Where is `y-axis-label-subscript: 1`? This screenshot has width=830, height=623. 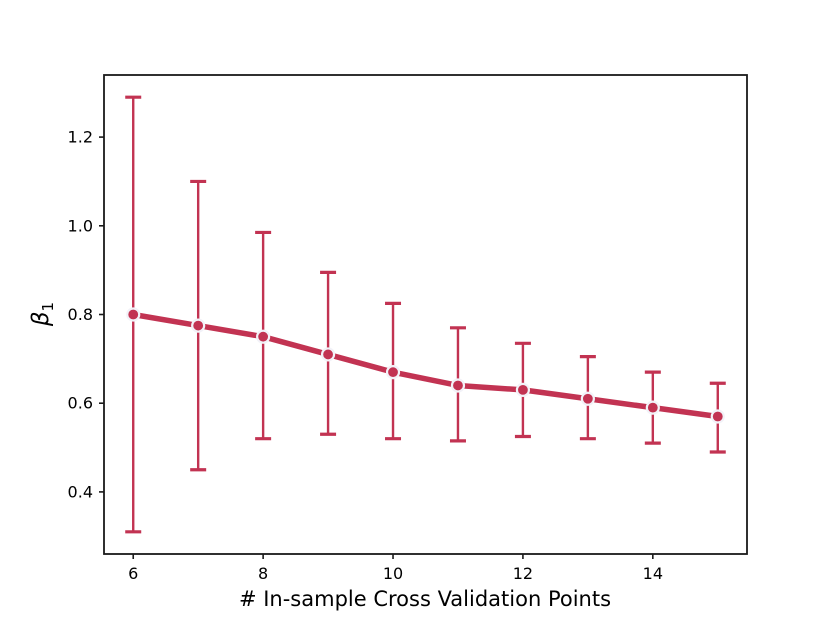 y-axis-label-subscript: 1 is located at coordinates (48, 307).